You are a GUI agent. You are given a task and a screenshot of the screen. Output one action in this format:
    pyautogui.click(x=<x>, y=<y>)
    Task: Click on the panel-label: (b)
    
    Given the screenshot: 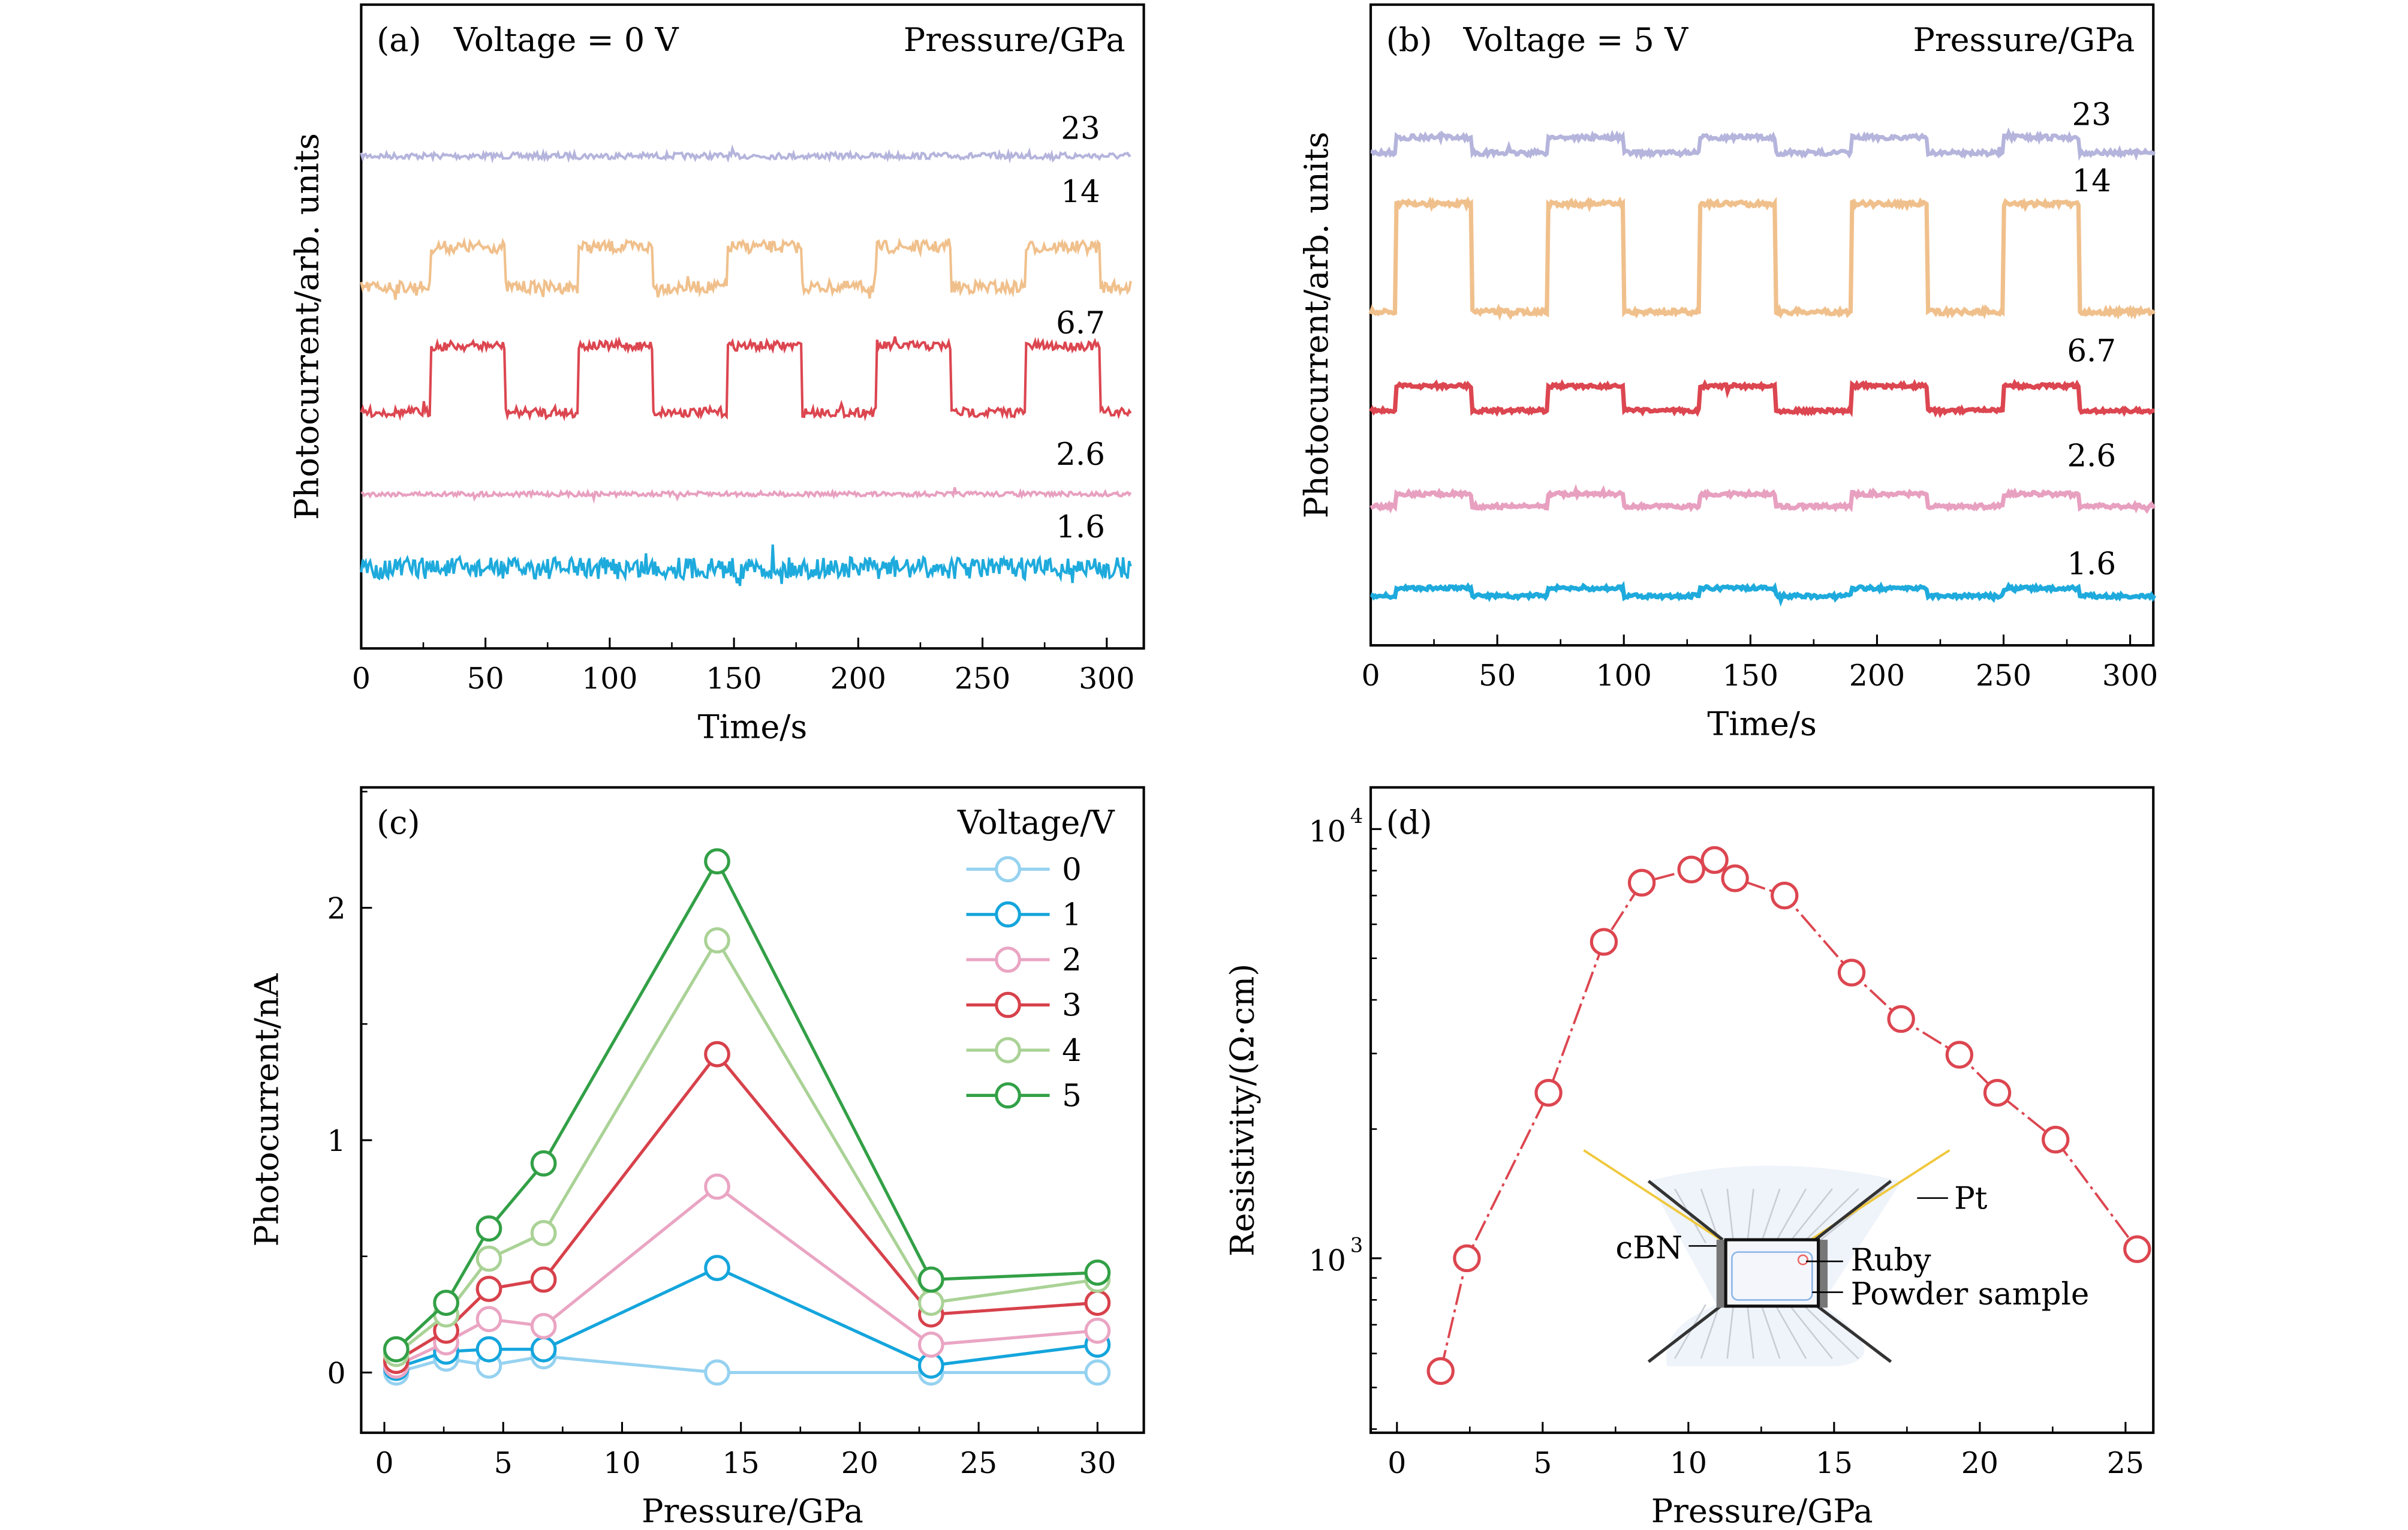 What is the action you would take?
    pyautogui.click(x=1409, y=40)
    